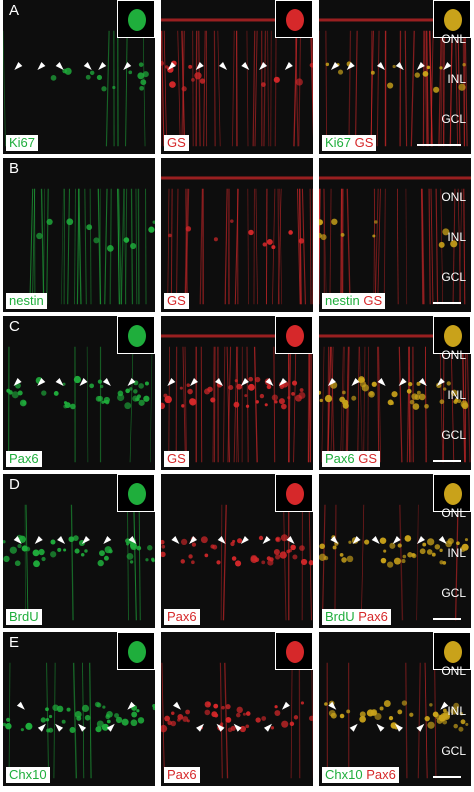  Describe the element at coordinates (28, 775) in the screenshot. I see `stain-label: Chx10` at that location.